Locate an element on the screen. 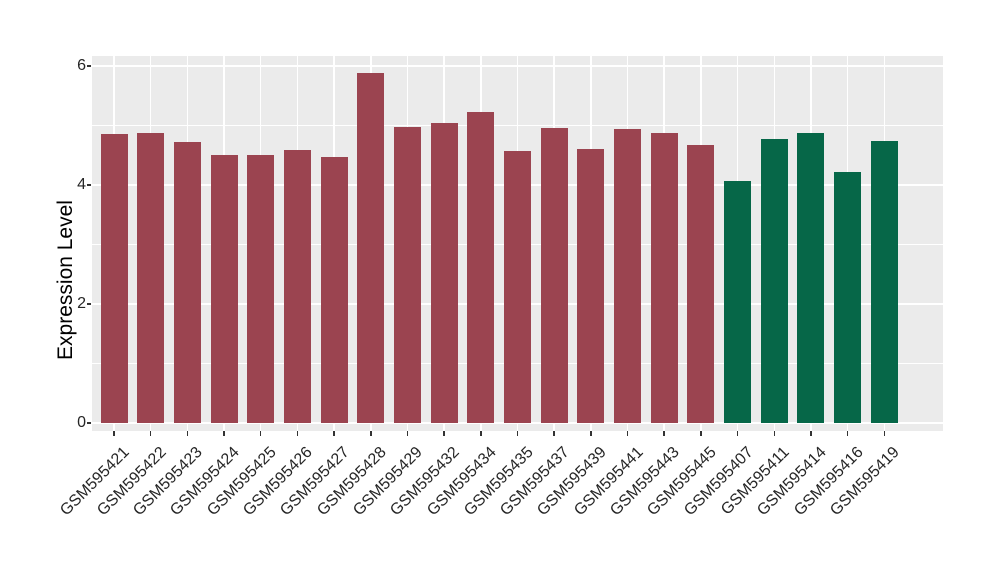 Image resolution: width=1000 pixels, height=580 pixels. y-tick-label: 0 is located at coordinates (81, 422).